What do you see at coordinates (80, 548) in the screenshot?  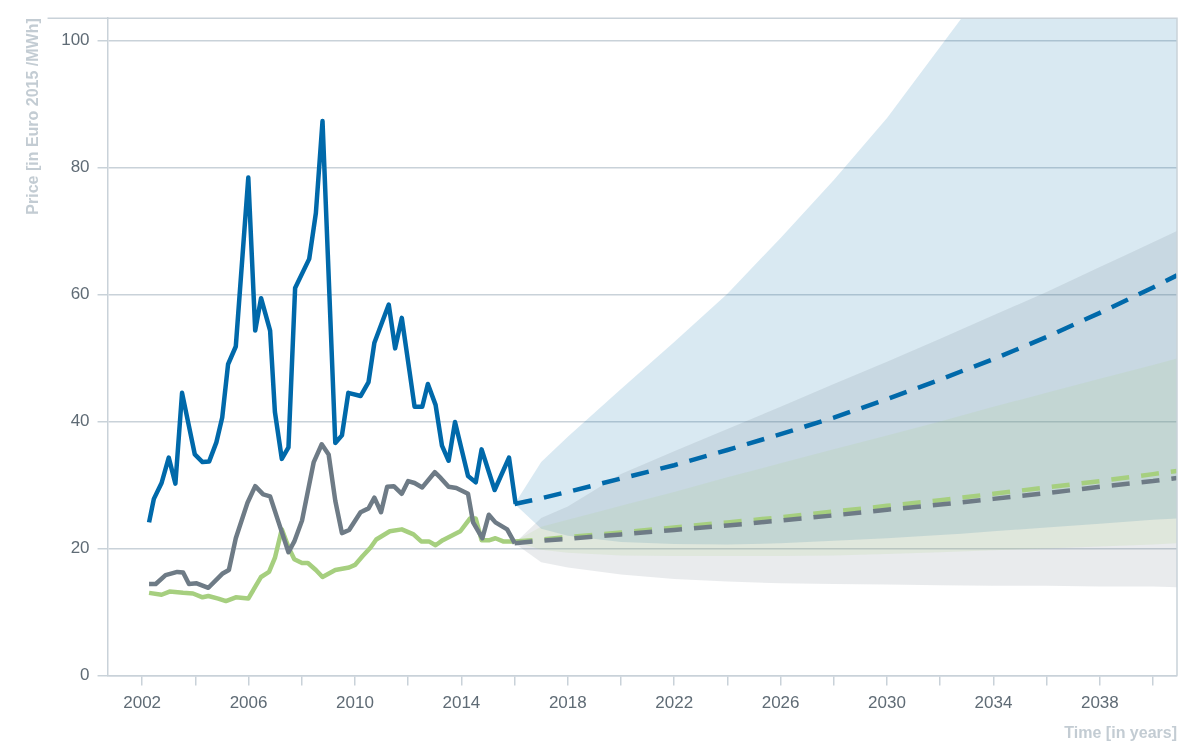 I see `y-tick-label: 20` at bounding box center [80, 548].